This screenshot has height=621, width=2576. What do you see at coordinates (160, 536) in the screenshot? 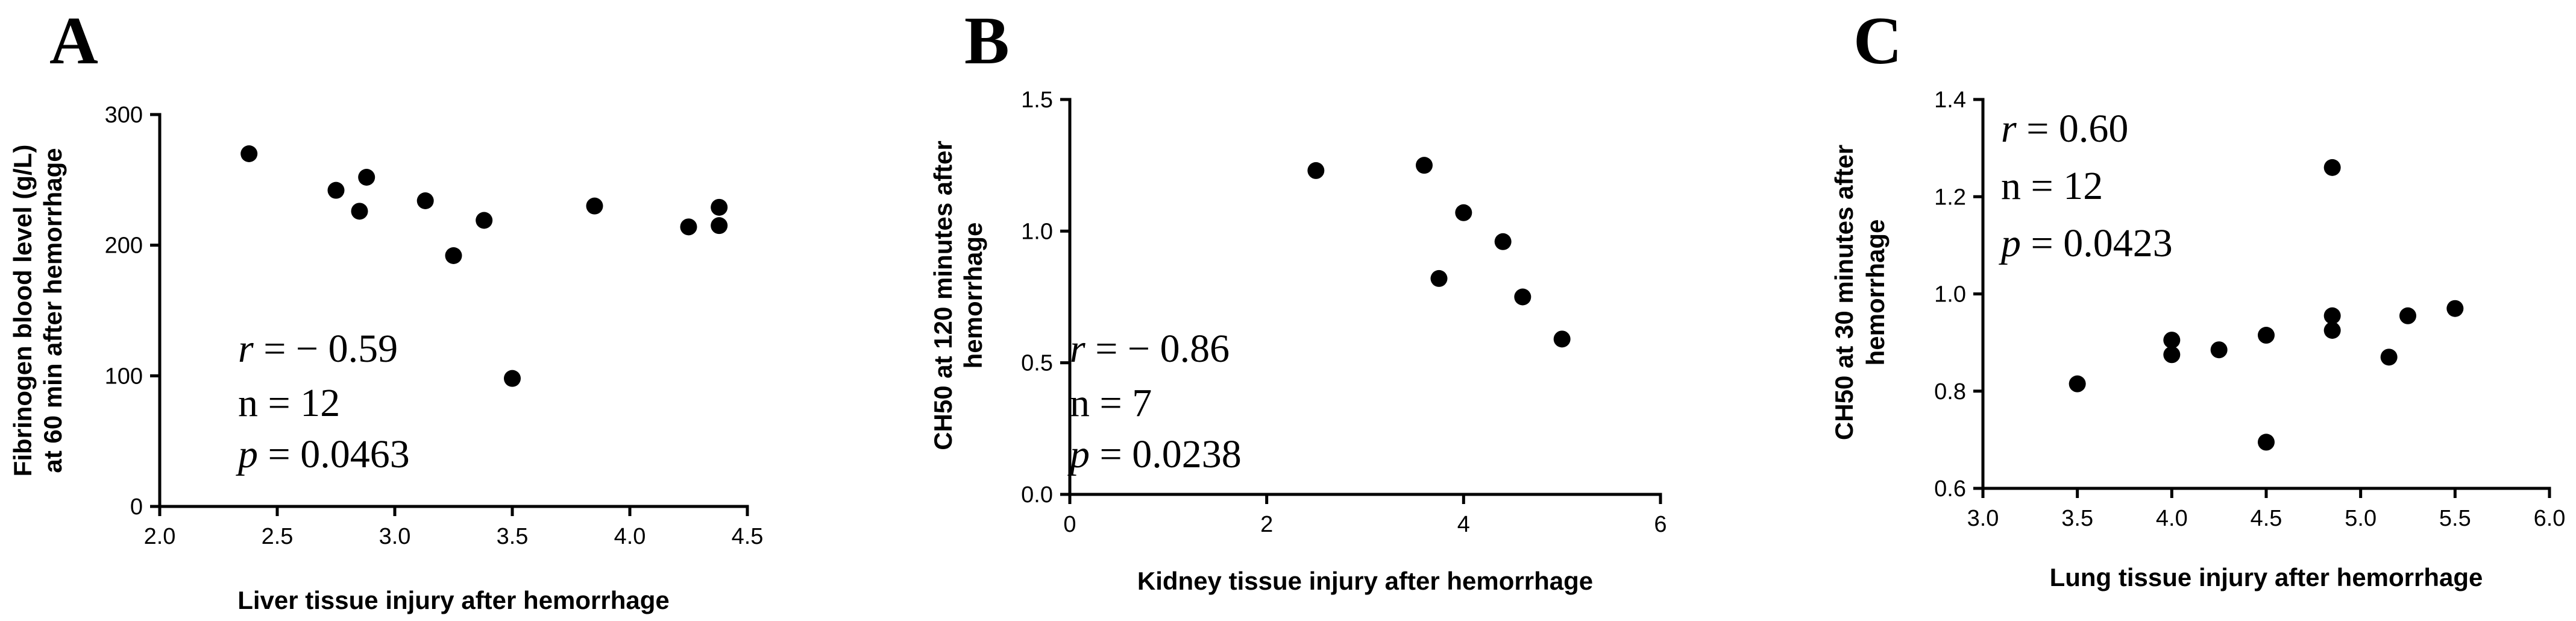
I see `x-tick-label: 2.0` at bounding box center [160, 536].